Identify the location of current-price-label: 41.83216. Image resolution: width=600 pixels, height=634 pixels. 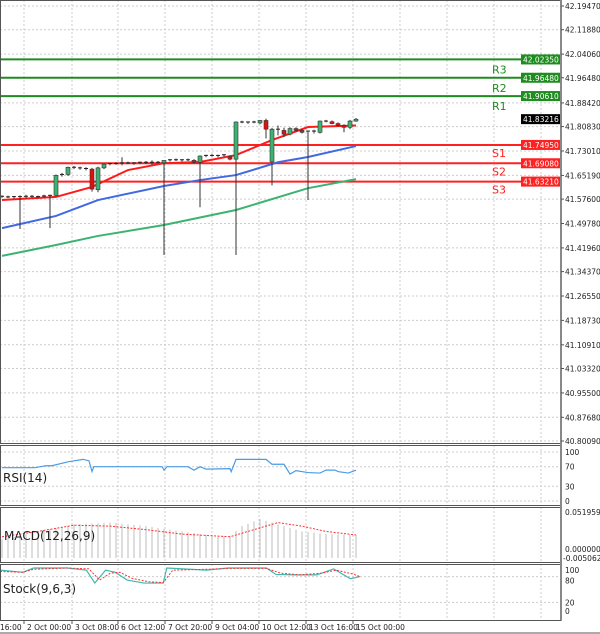
(541, 119).